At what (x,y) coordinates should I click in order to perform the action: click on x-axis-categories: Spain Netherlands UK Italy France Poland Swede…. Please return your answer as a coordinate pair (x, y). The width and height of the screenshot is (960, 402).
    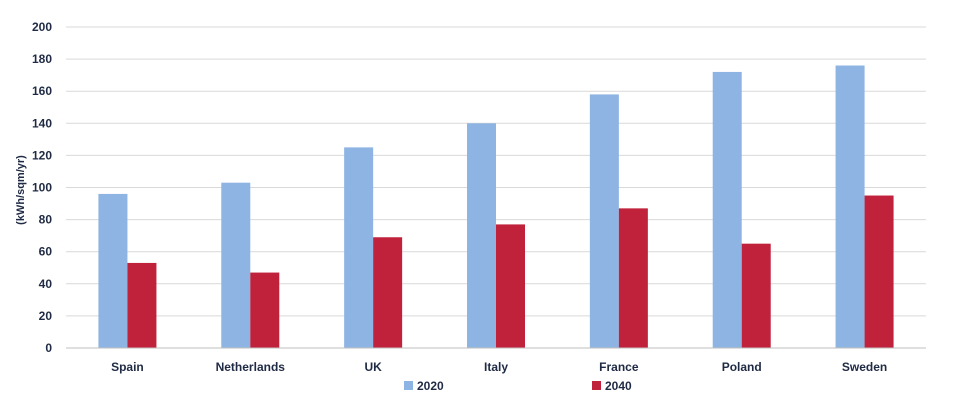
    Looking at the image, I should click on (499, 367).